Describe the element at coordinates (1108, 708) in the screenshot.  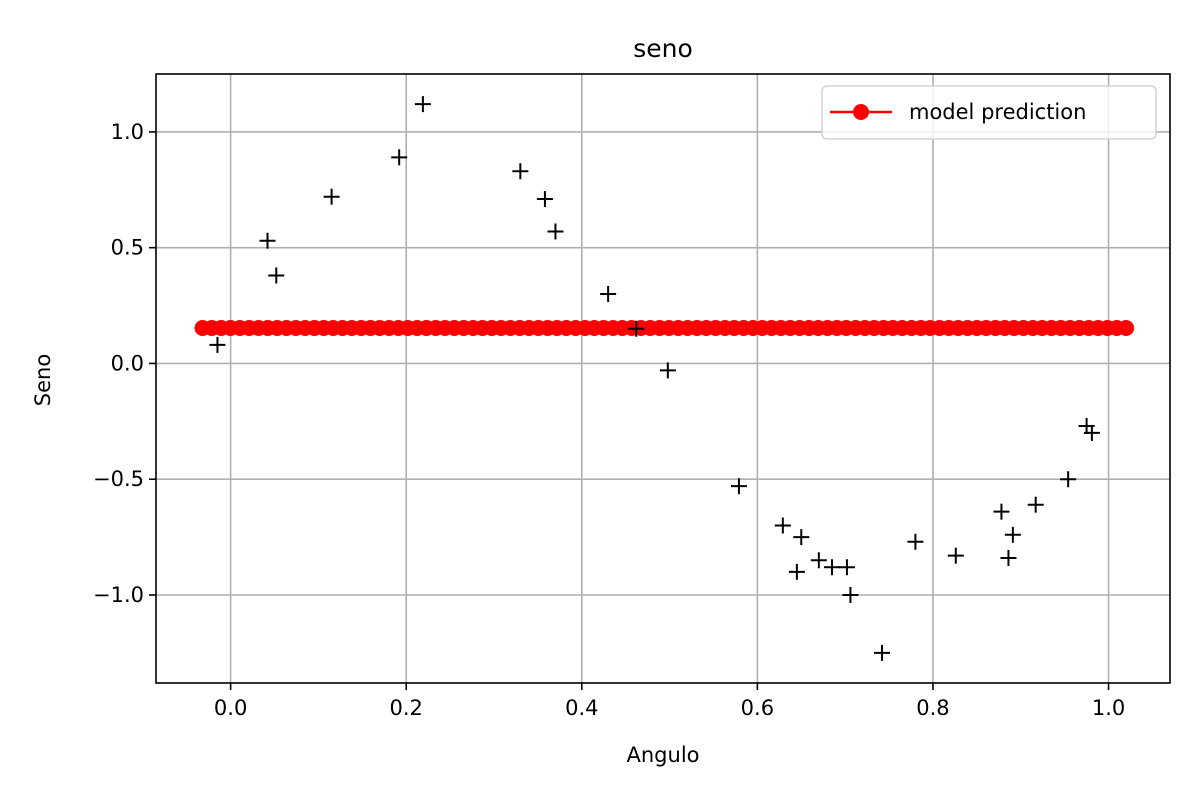
I see `x-tick-label: 1.0` at that location.